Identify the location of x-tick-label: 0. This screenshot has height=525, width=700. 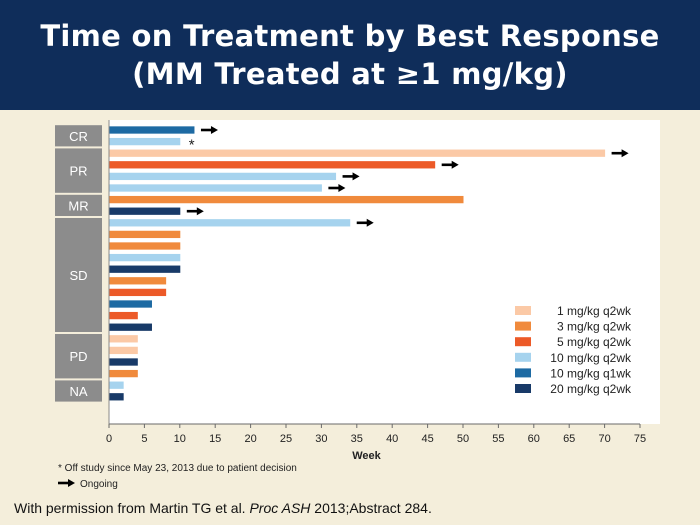
(109, 439).